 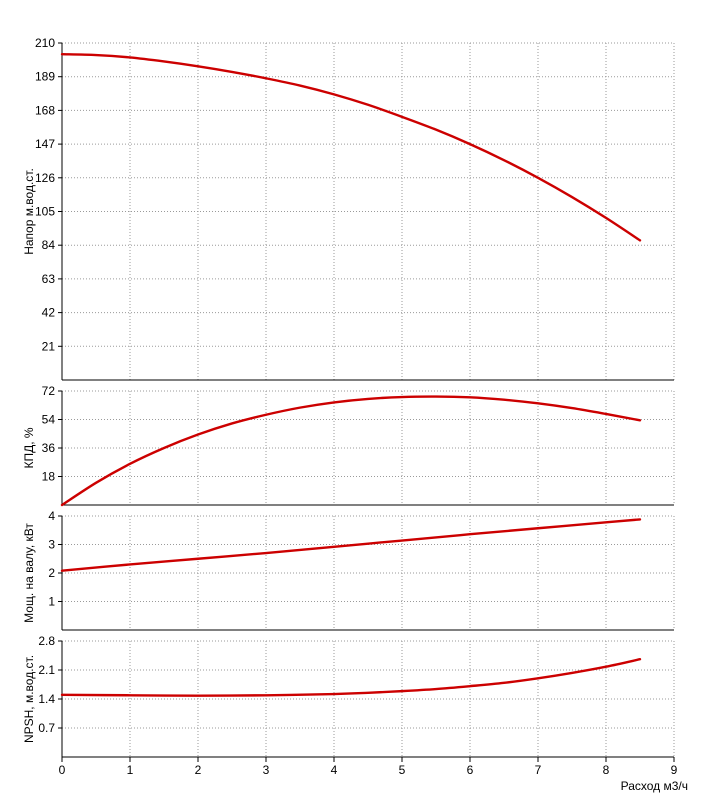 I want to click on y-axis-label-npsh: NPSH, м.вод.ст., so click(x=29, y=699).